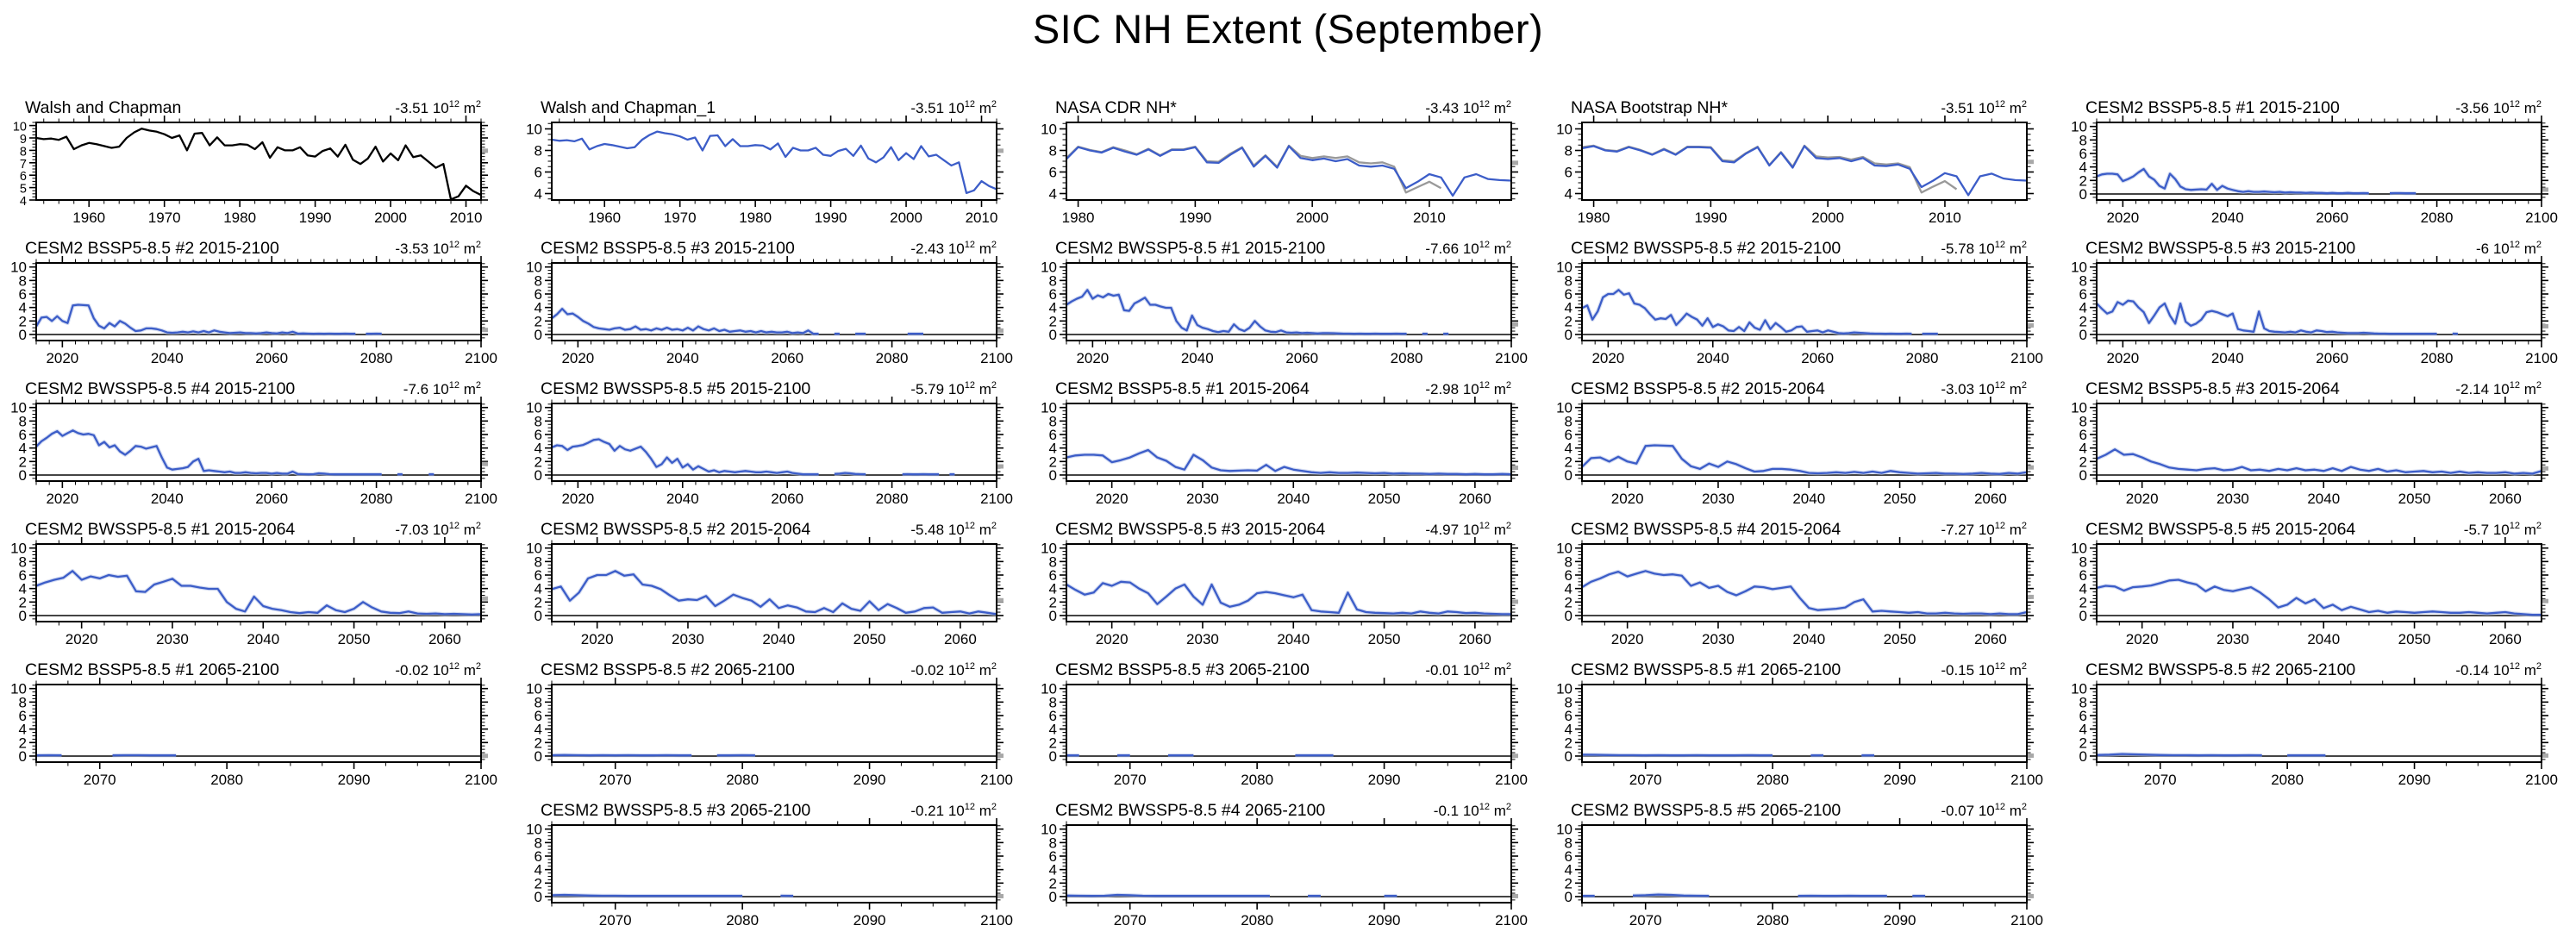  I want to click on x-axis-label: 2070, so click(615, 921).